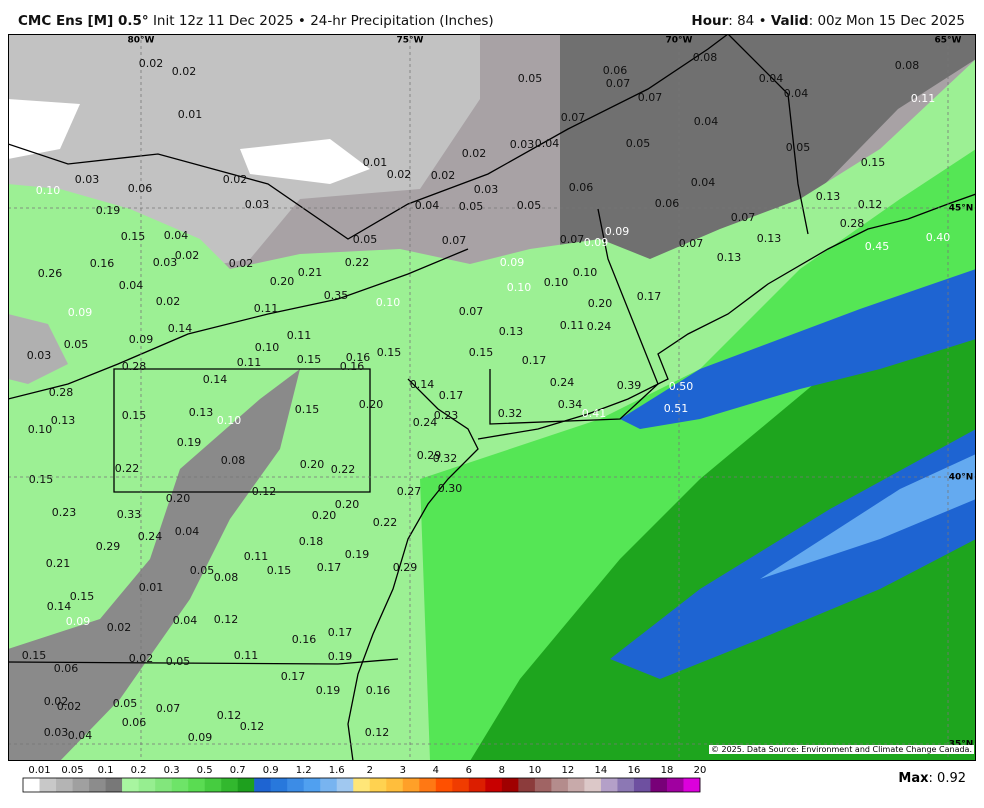 The image size is (984, 808). Describe the element at coordinates (446, 415) in the screenshot. I see `precip-value: 0.23` at that location.